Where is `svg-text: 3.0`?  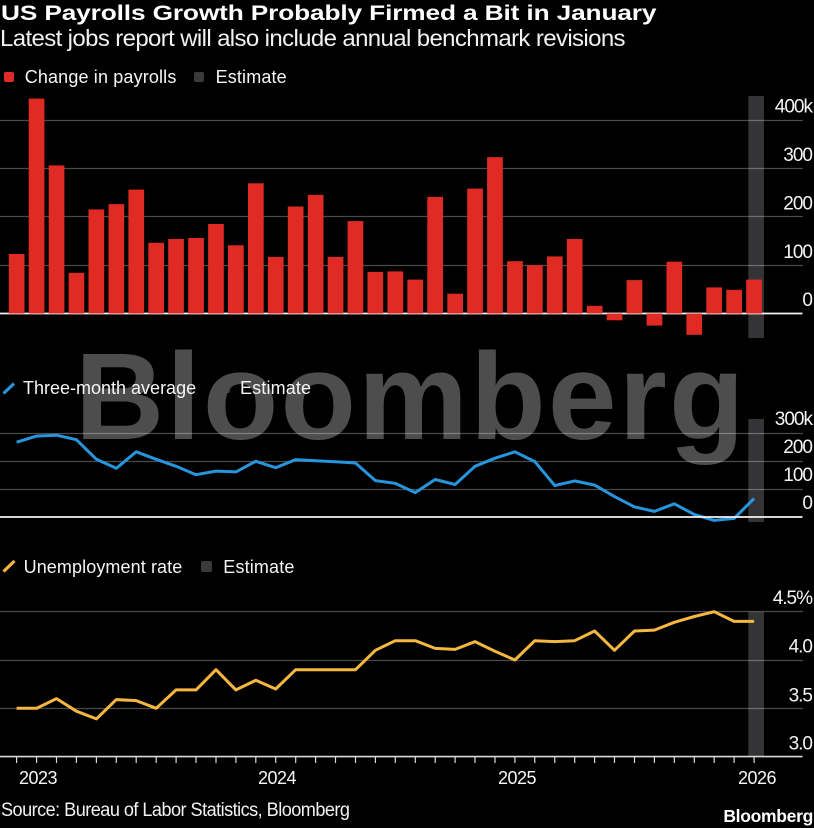 svg-text: 3.0 is located at coordinates (801, 744).